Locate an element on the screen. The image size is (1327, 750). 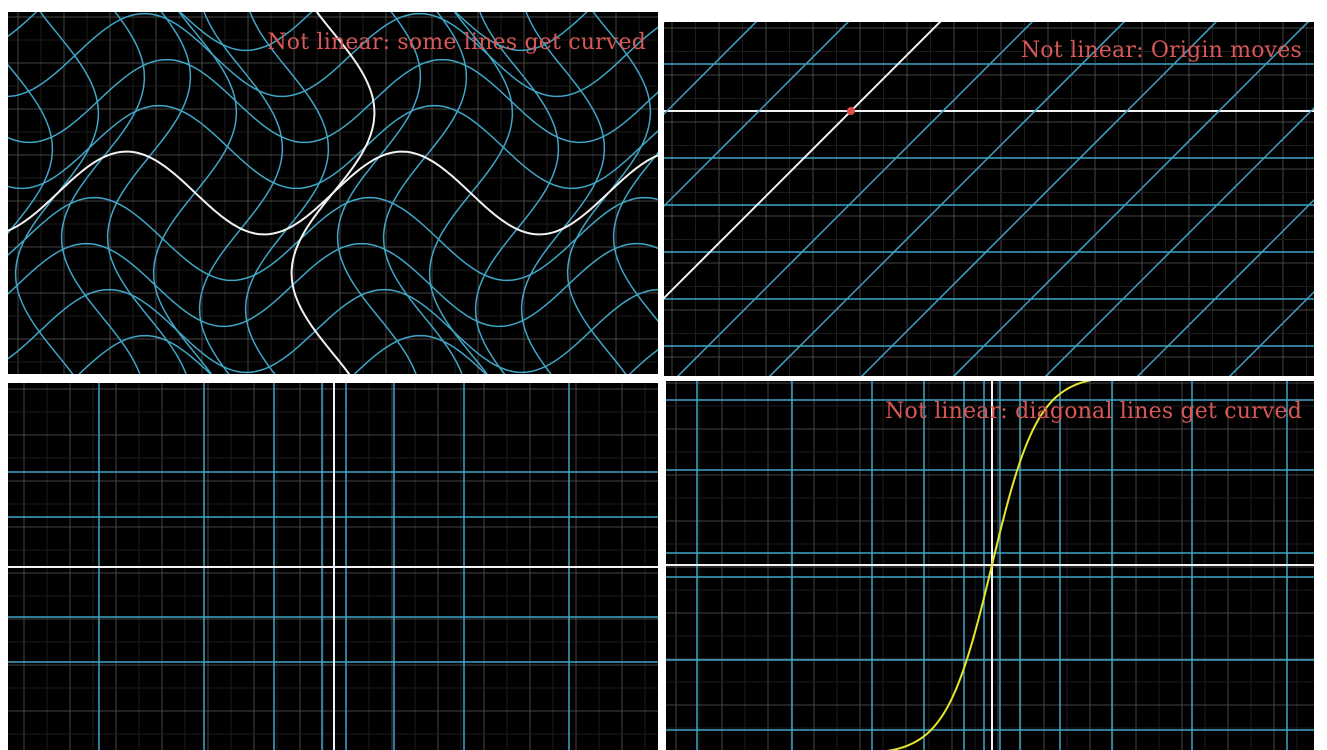
y-axis-curve is located at coordinates (333, 193).